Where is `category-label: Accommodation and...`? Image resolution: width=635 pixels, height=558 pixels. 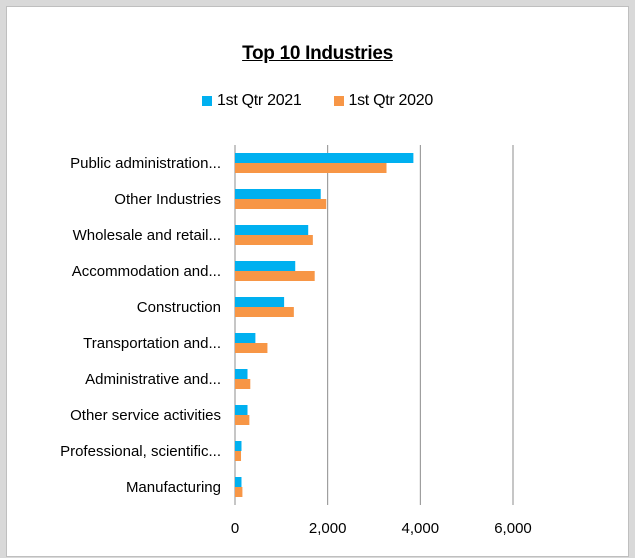 category-label: Accommodation and... is located at coordinates (146, 271).